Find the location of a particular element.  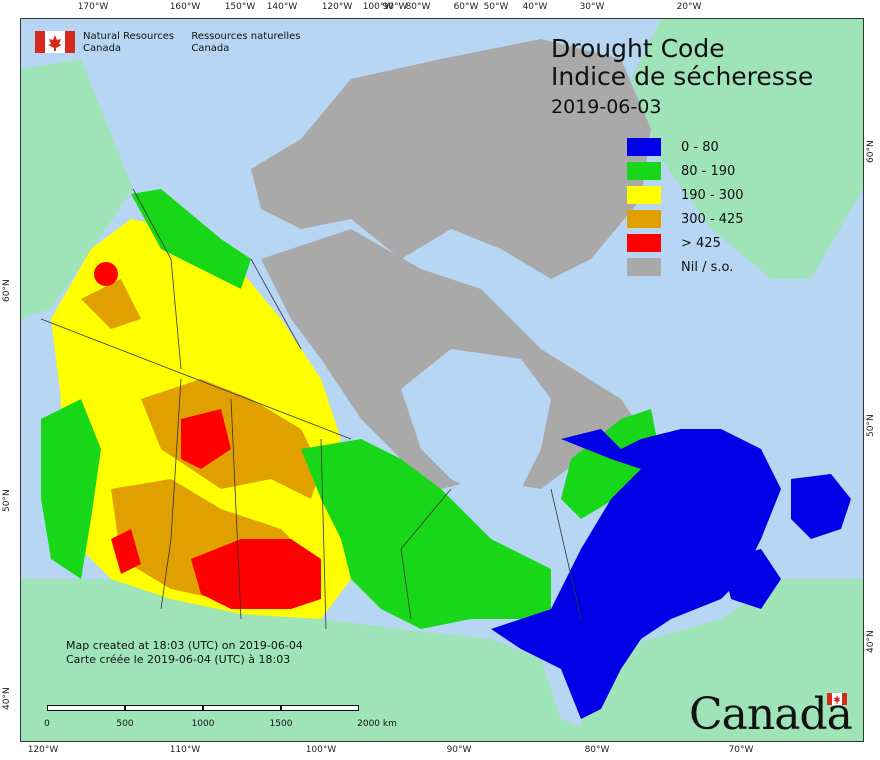

scale-label: 2000 km is located at coordinates (377, 724).